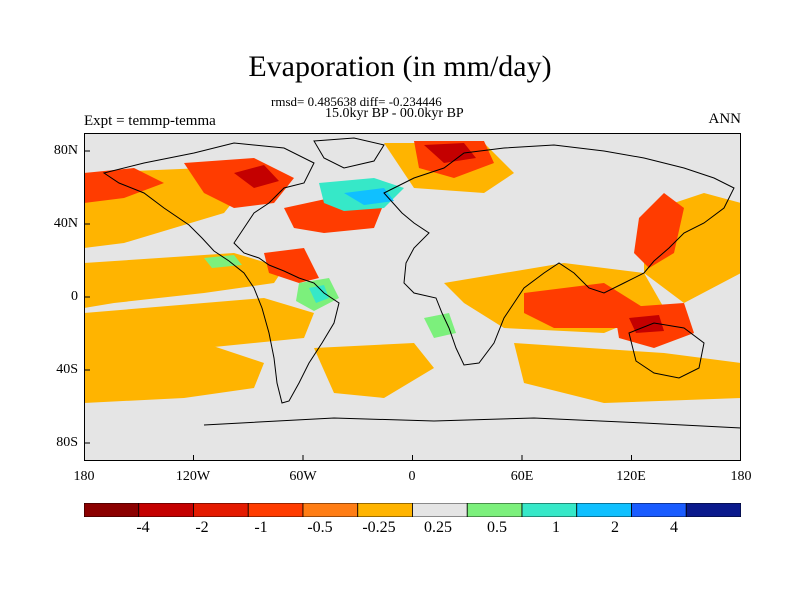  Describe the element at coordinates (556, 527) in the screenshot. I see `colorbar-label: 1` at that location.